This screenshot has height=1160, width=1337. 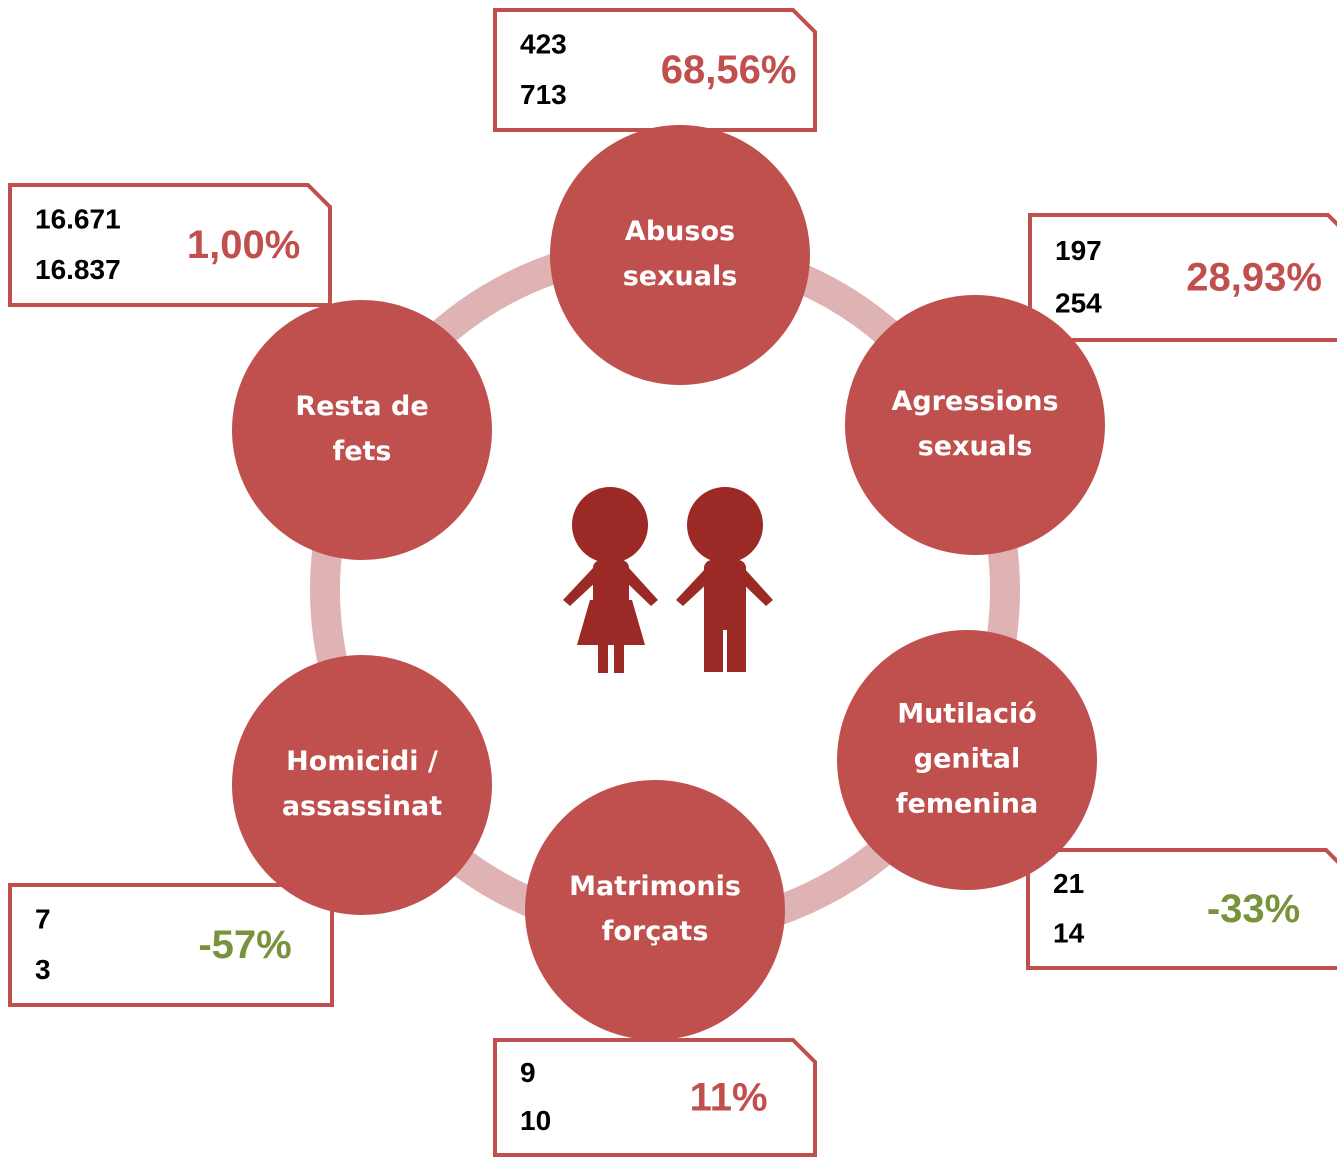 What do you see at coordinates (1254, 278) in the screenshot?
I see `change: 28,93%` at bounding box center [1254, 278].